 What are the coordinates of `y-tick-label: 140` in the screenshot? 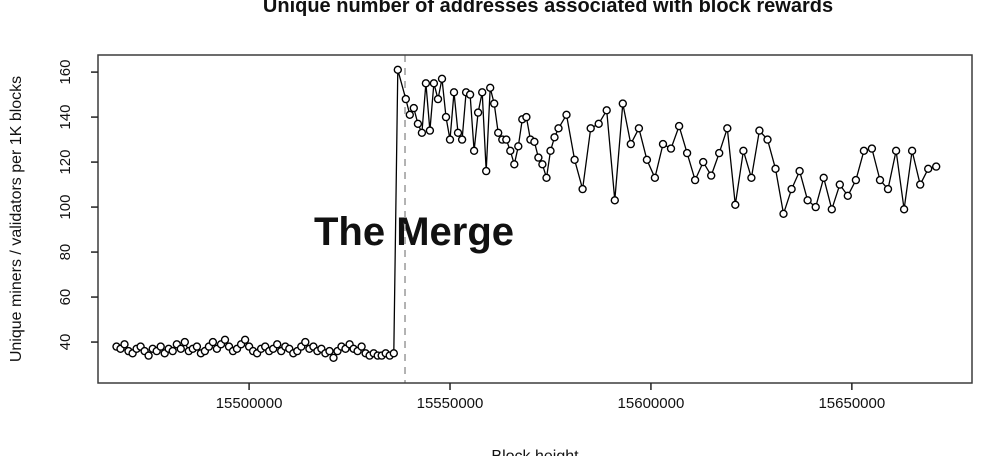 It's located at (65, 117).